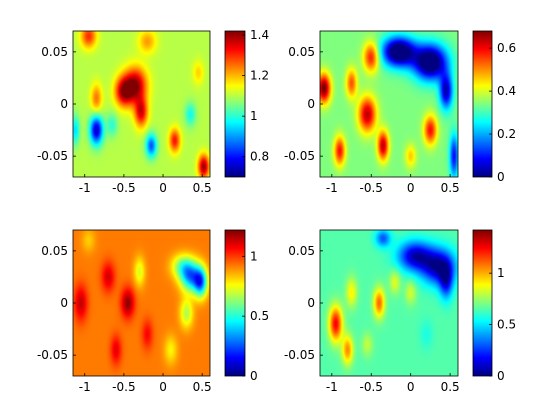 The height and width of the screenshot is (420, 560). I want to click on colorbar-tick-label: 1.2, so click(259, 76).